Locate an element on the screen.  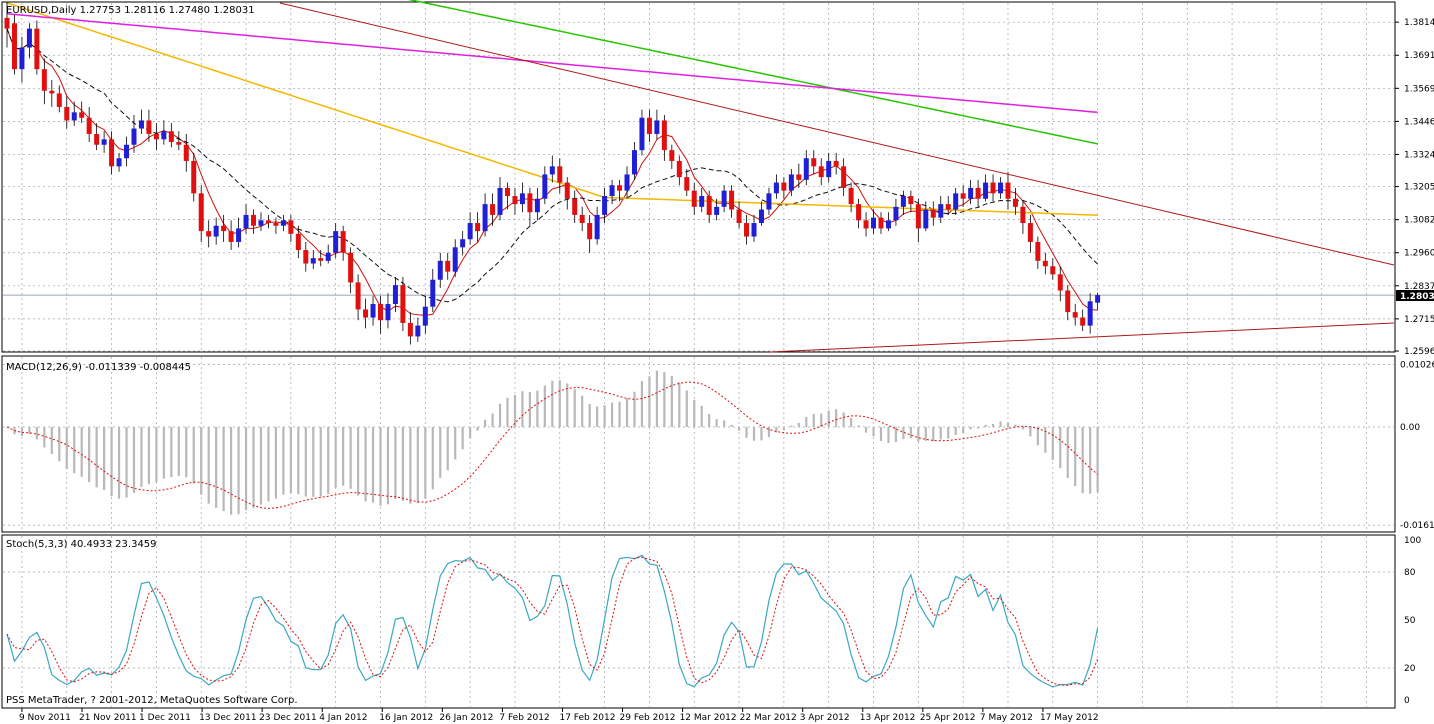
y-tick-label: 100 is located at coordinates (1412, 541).